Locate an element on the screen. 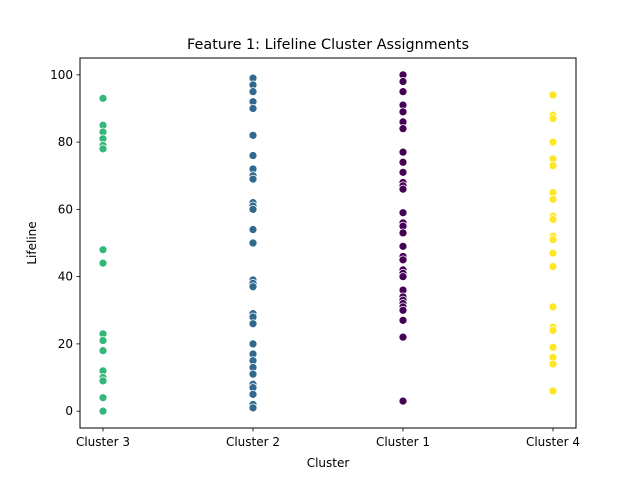 The height and width of the screenshot is (480, 640). x-tick-label: Cluster 2 is located at coordinates (253, 442).